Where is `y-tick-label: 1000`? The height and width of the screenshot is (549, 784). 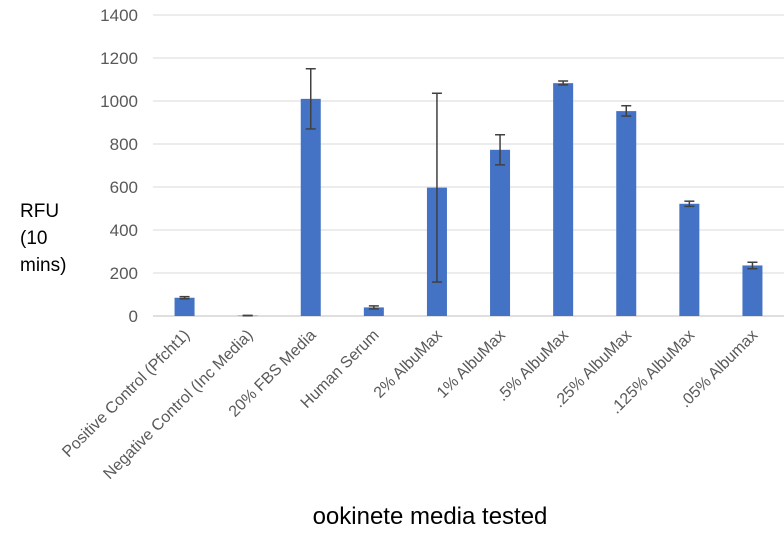 y-tick-label: 1000 is located at coordinates (119, 101).